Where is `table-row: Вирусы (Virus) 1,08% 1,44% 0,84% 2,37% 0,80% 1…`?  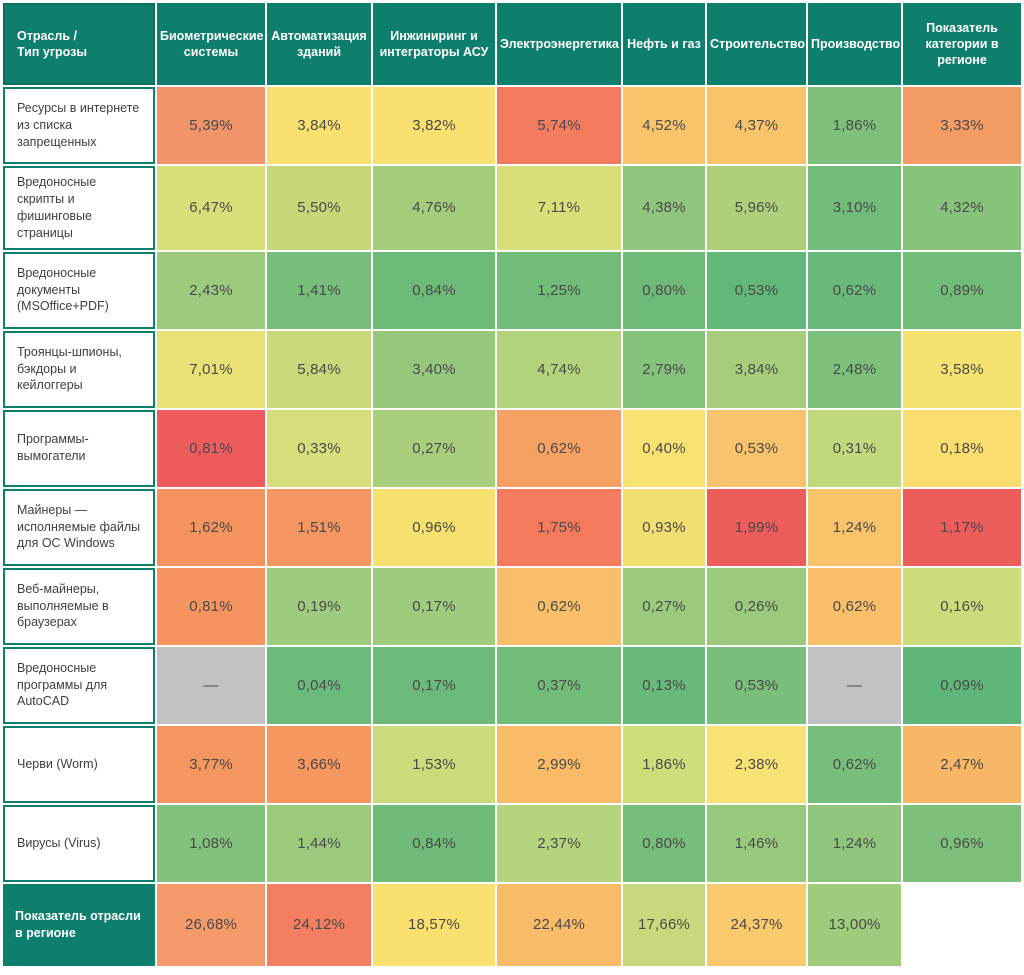 table-row: Вирусы (Virus) 1,08% 1,44% 0,84% 2,37% 0,80% 1… is located at coordinates (512, 843).